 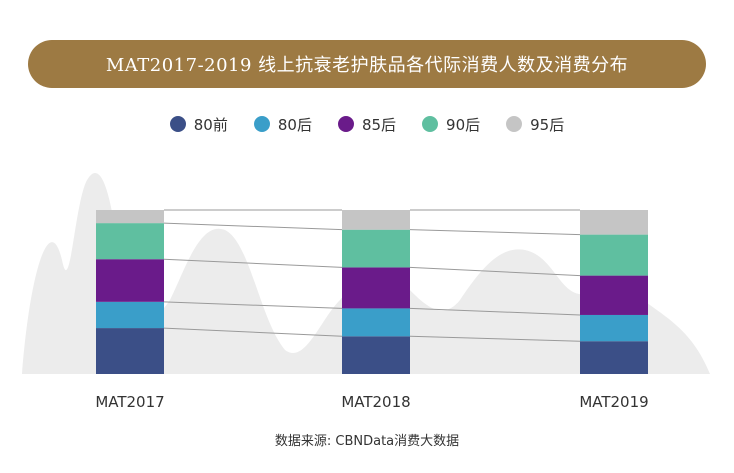 What do you see at coordinates (613, 402) in the screenshot?
I see `x-tick-label: MAT2019` at bounding box center [613, 402].